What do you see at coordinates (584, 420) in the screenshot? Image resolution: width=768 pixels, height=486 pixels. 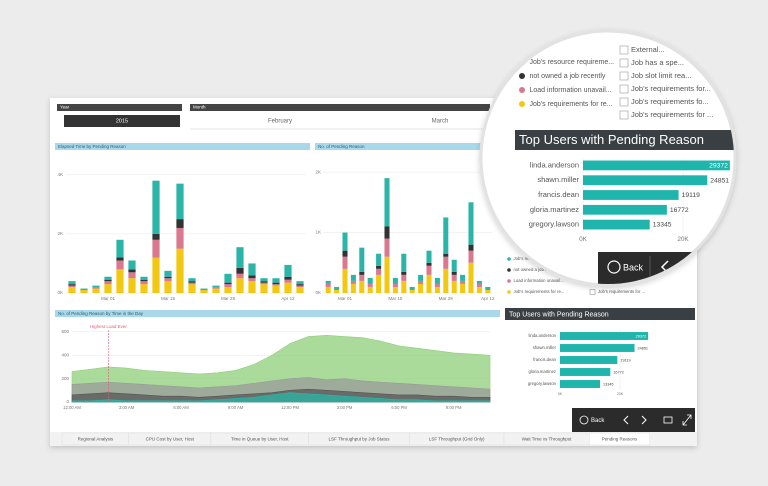 I see `back-icon` at bounding box center [584, 420].